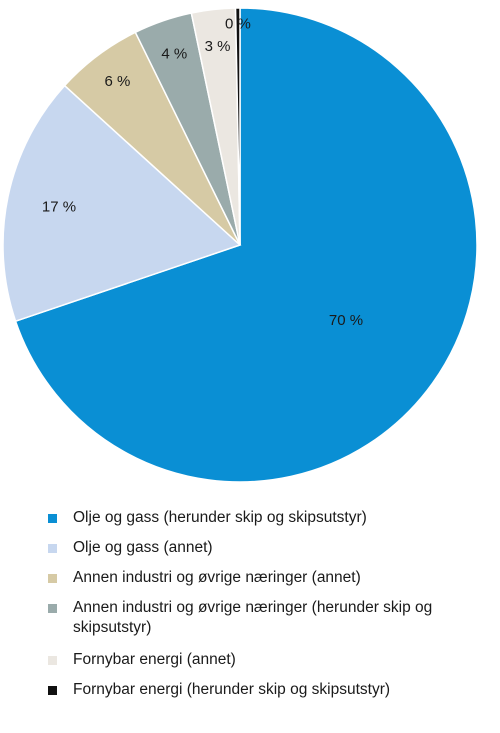  What do you see at coordinates (238, 24) in the screenshot?
I see `slice-value-label: 0 %` at bounding box center [238, 24].